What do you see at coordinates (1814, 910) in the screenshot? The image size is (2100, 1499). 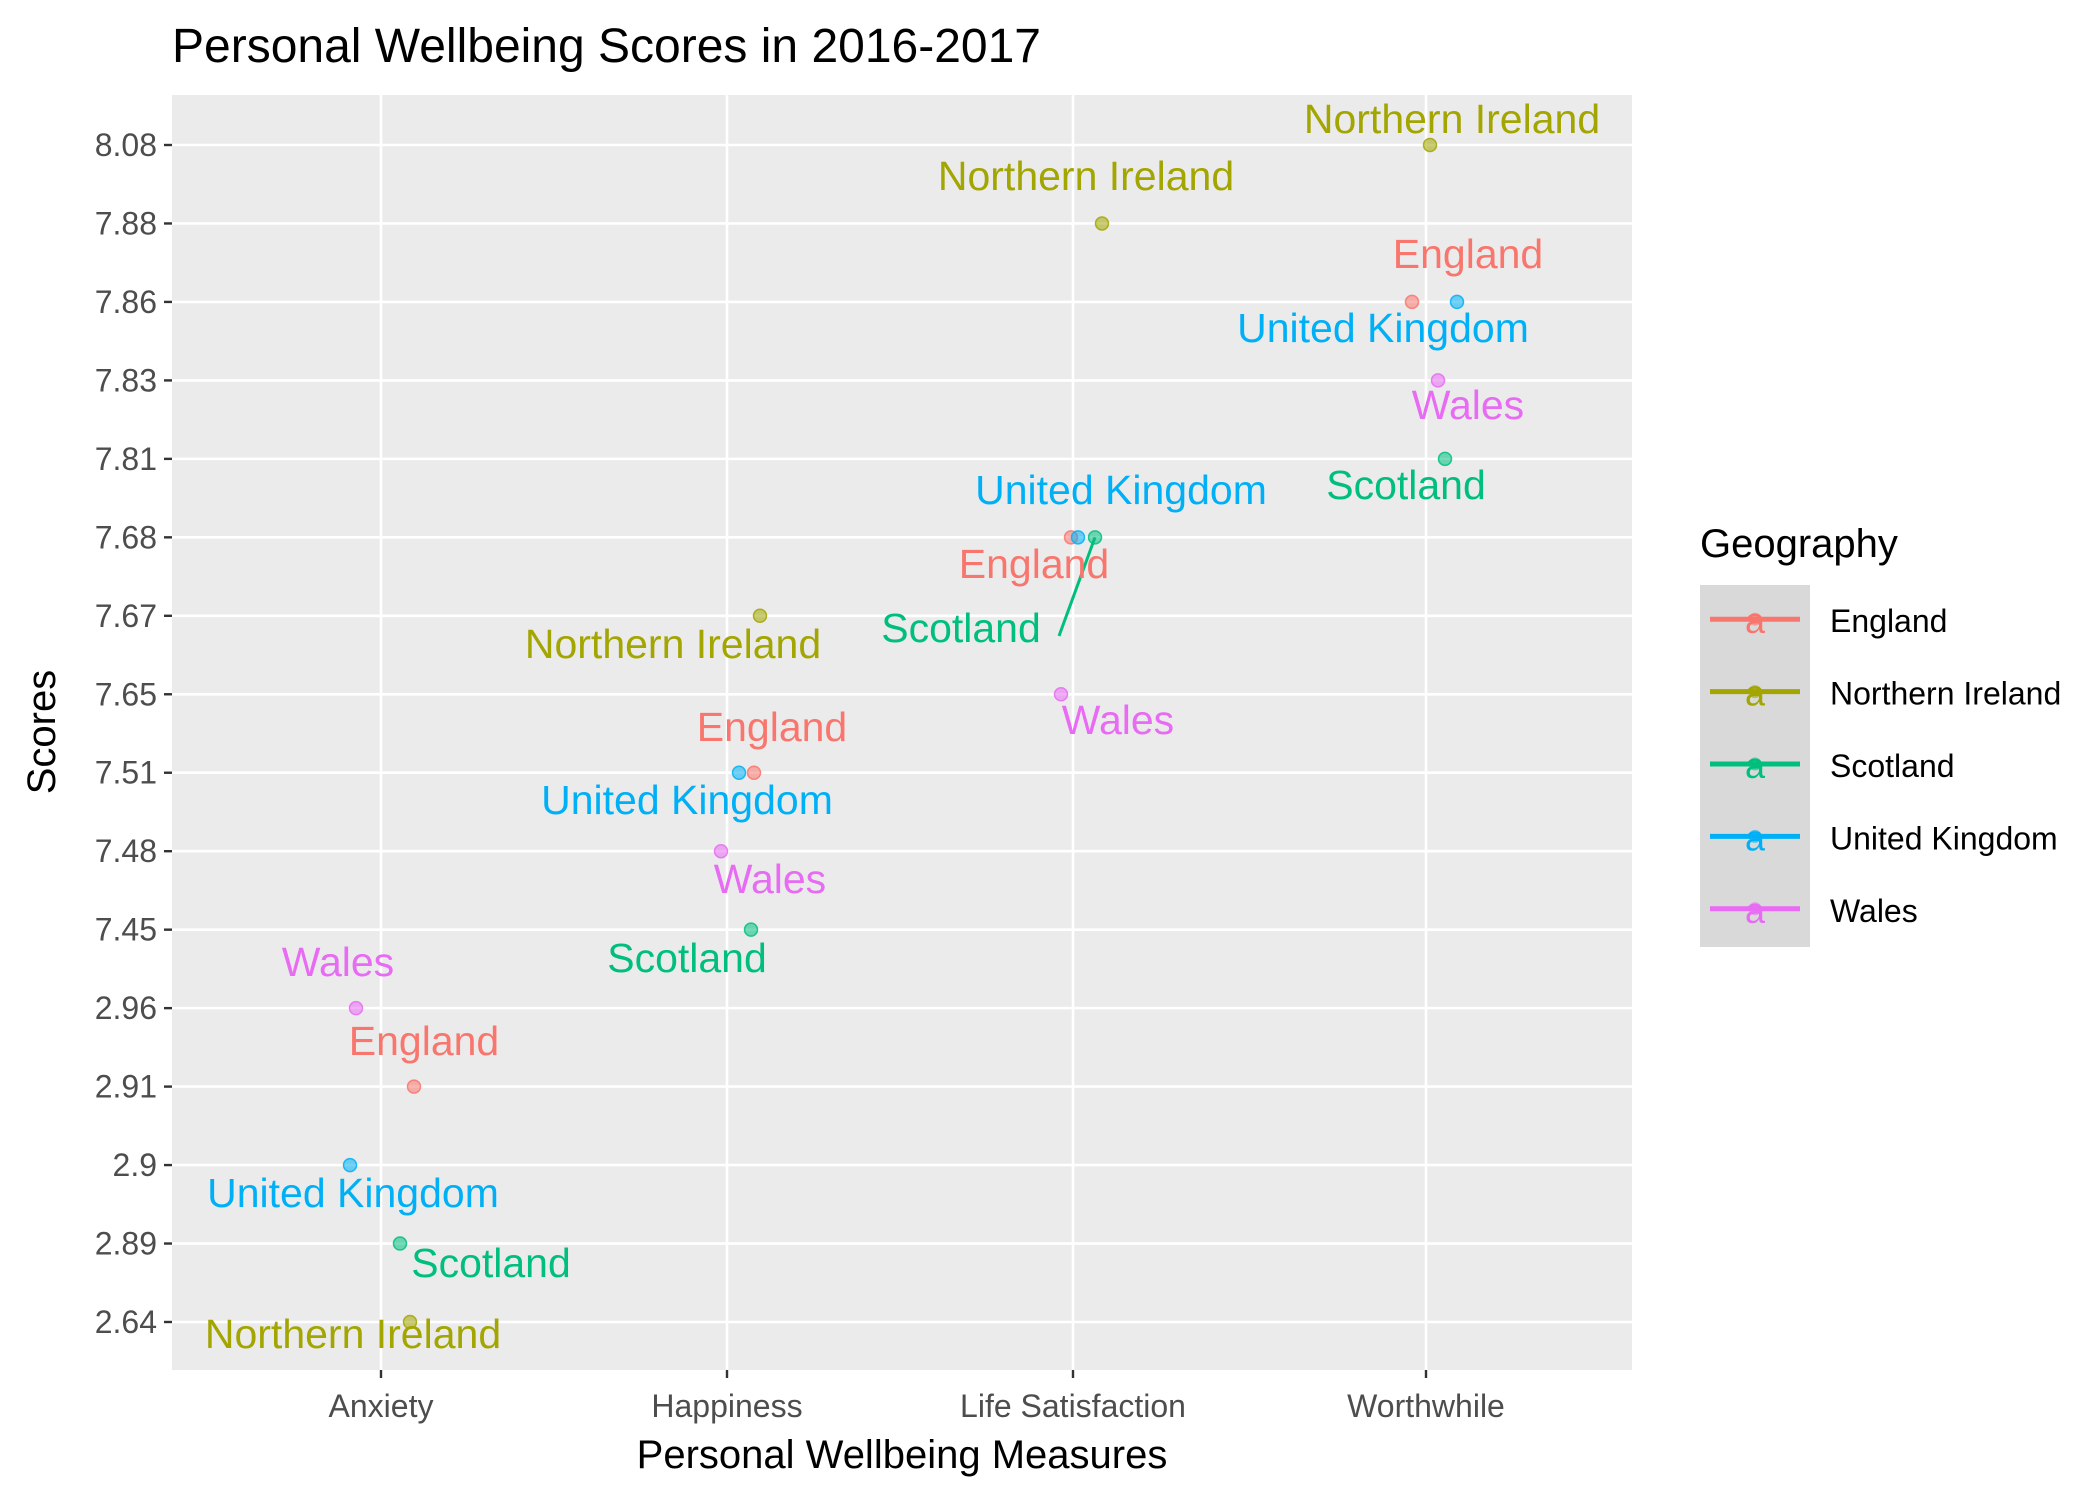 I see `legend-entry-wales: a Wales` at bounding box center [1814, 910].